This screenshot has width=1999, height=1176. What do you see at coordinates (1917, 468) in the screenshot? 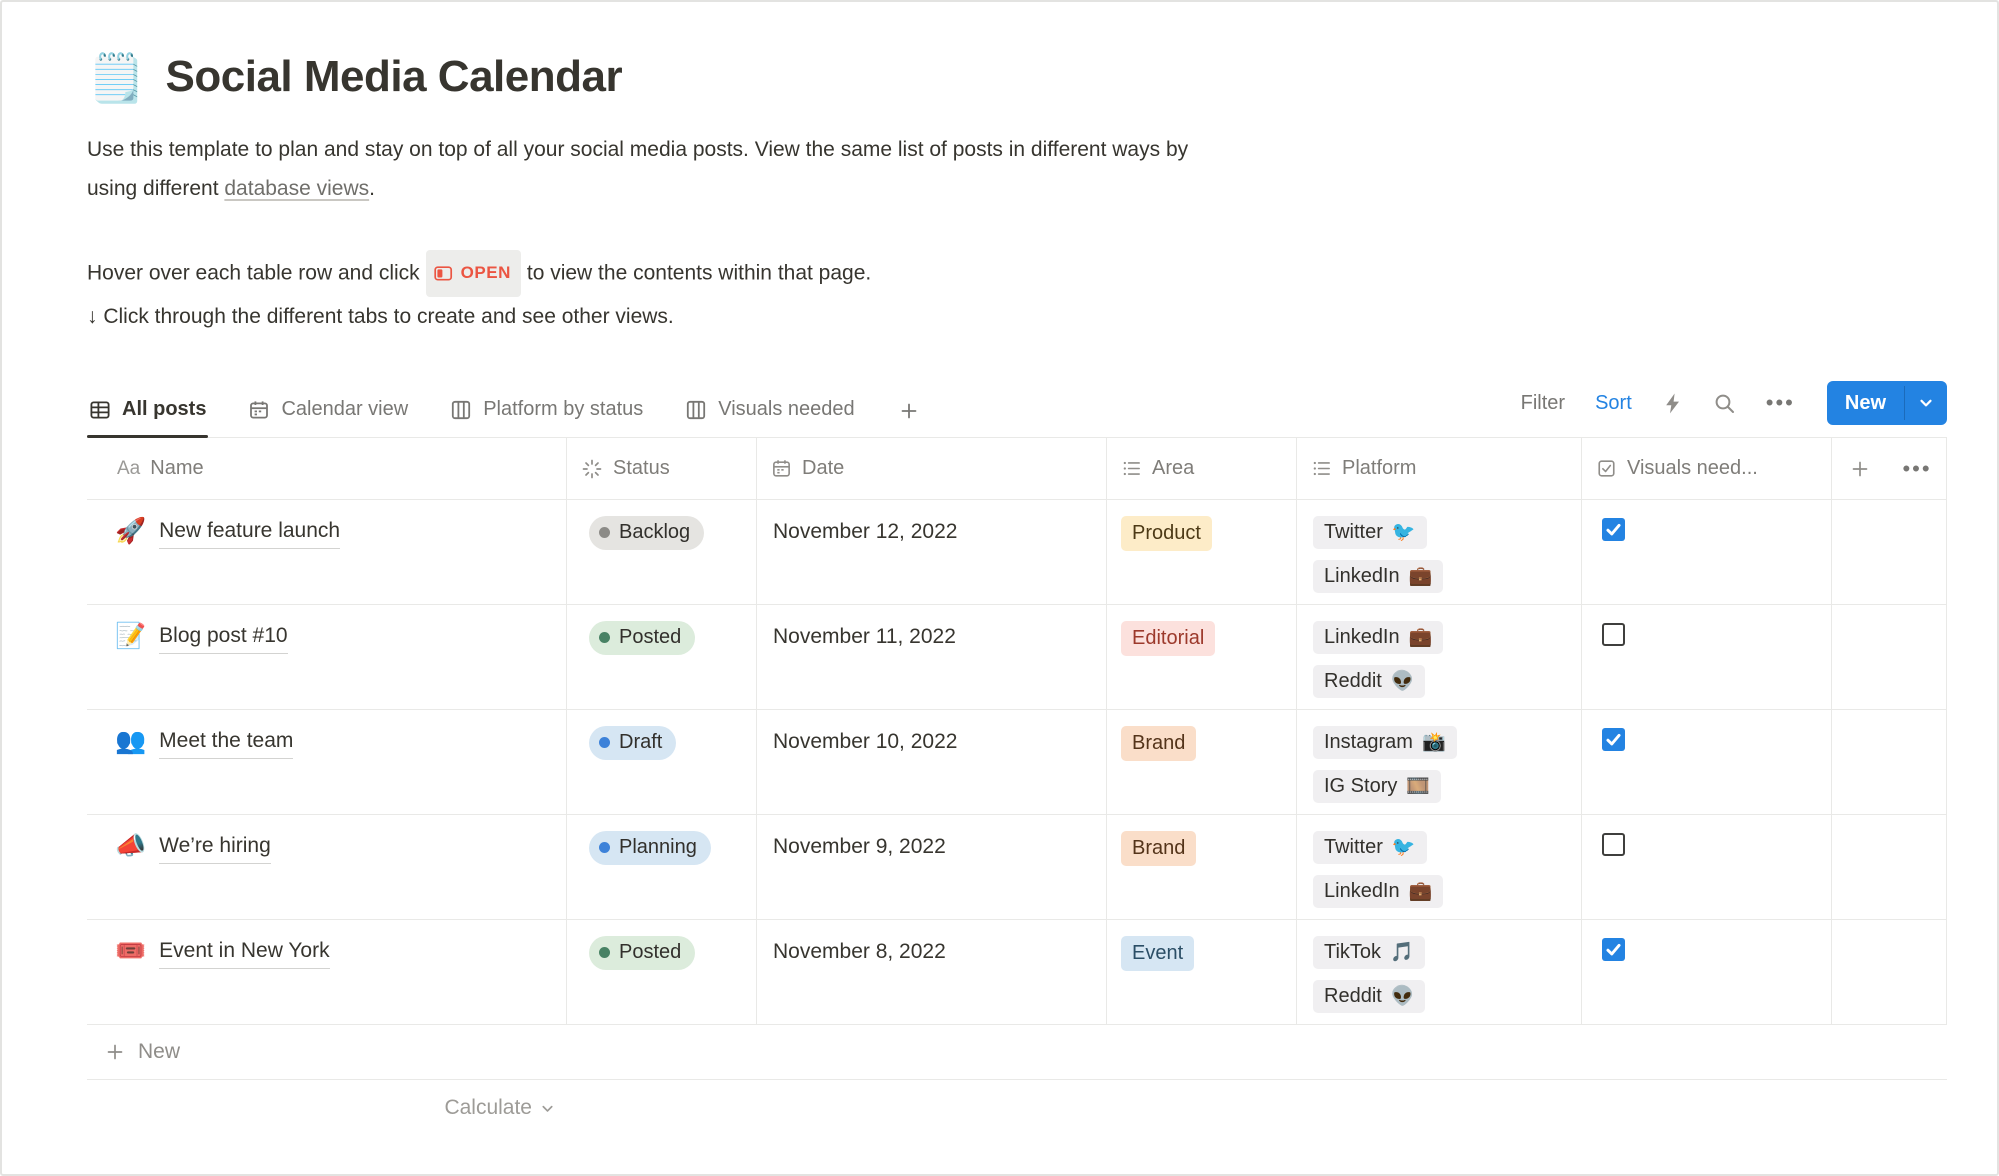
I see `table-options-button: •••` at bounding box center [1917, 468].